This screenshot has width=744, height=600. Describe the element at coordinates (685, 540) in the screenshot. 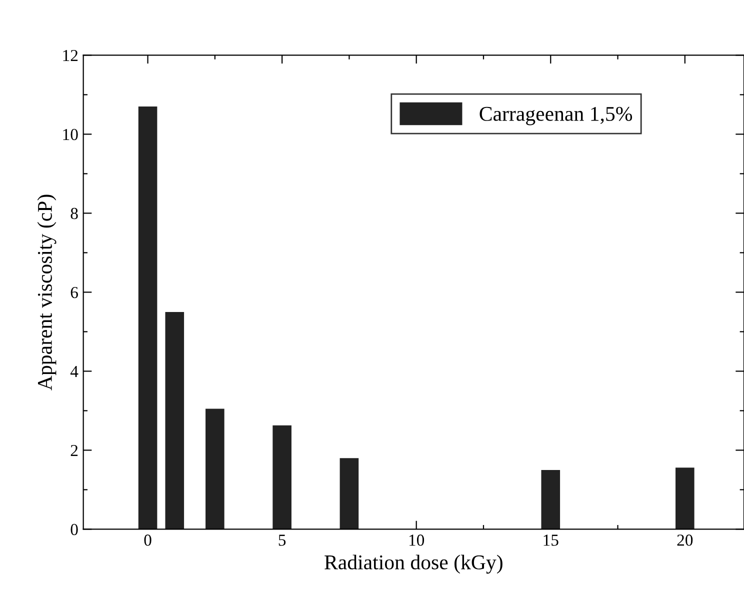

I see `x-tick-label: 20` at that location.